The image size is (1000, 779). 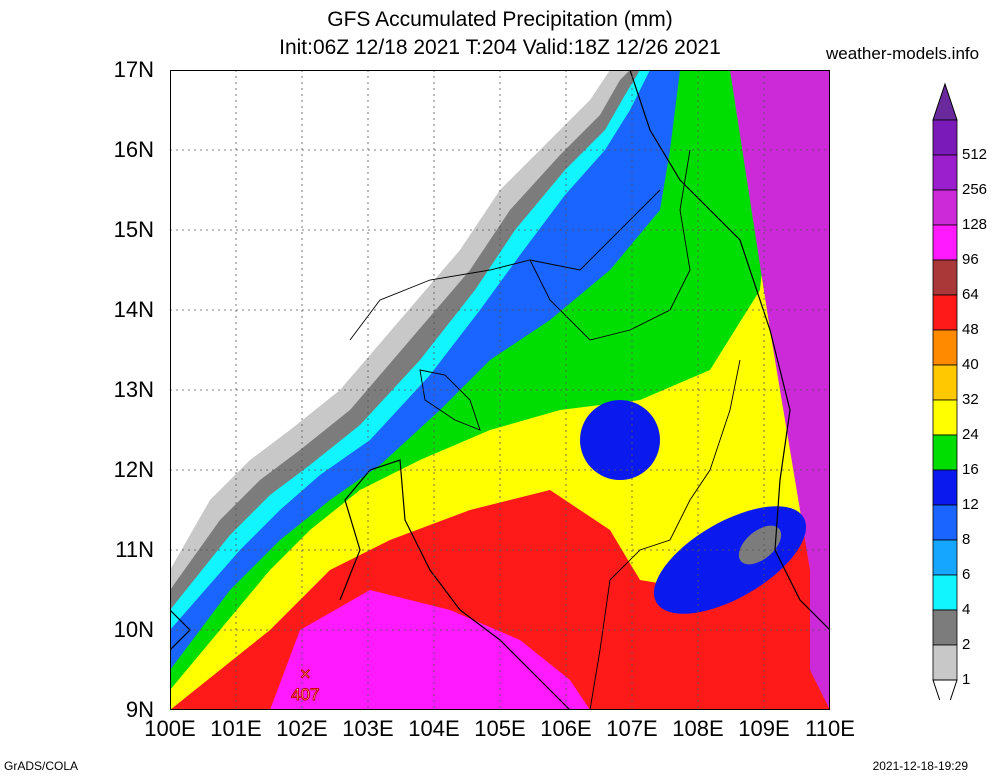 I want to click on legend-label: 1, so click(x=966, y=679).